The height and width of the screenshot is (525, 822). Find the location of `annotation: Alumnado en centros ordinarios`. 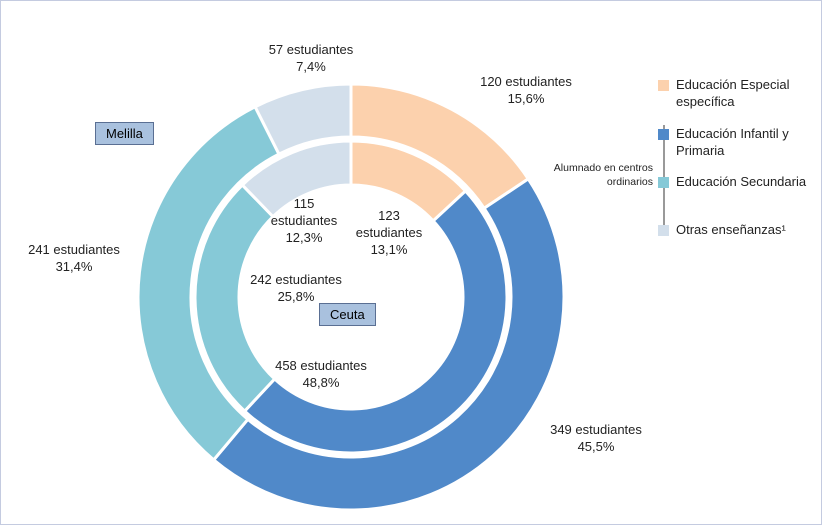

annotation: Alumnado en centros ordinarios is located at coordinates (603, 175).